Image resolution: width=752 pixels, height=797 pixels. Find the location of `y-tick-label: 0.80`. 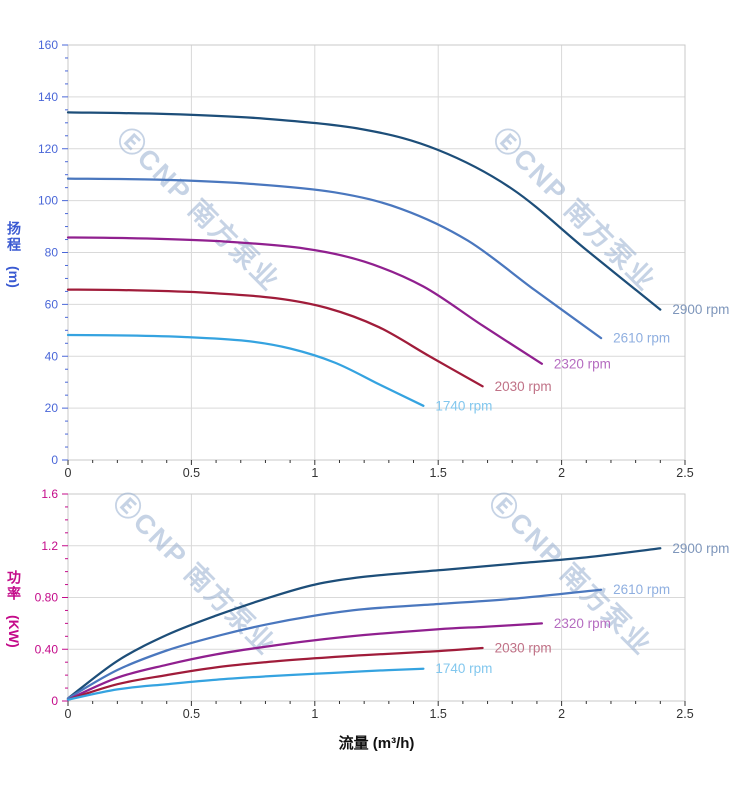

y-tick-label: 0.80 is located at coordinates (47, 598).